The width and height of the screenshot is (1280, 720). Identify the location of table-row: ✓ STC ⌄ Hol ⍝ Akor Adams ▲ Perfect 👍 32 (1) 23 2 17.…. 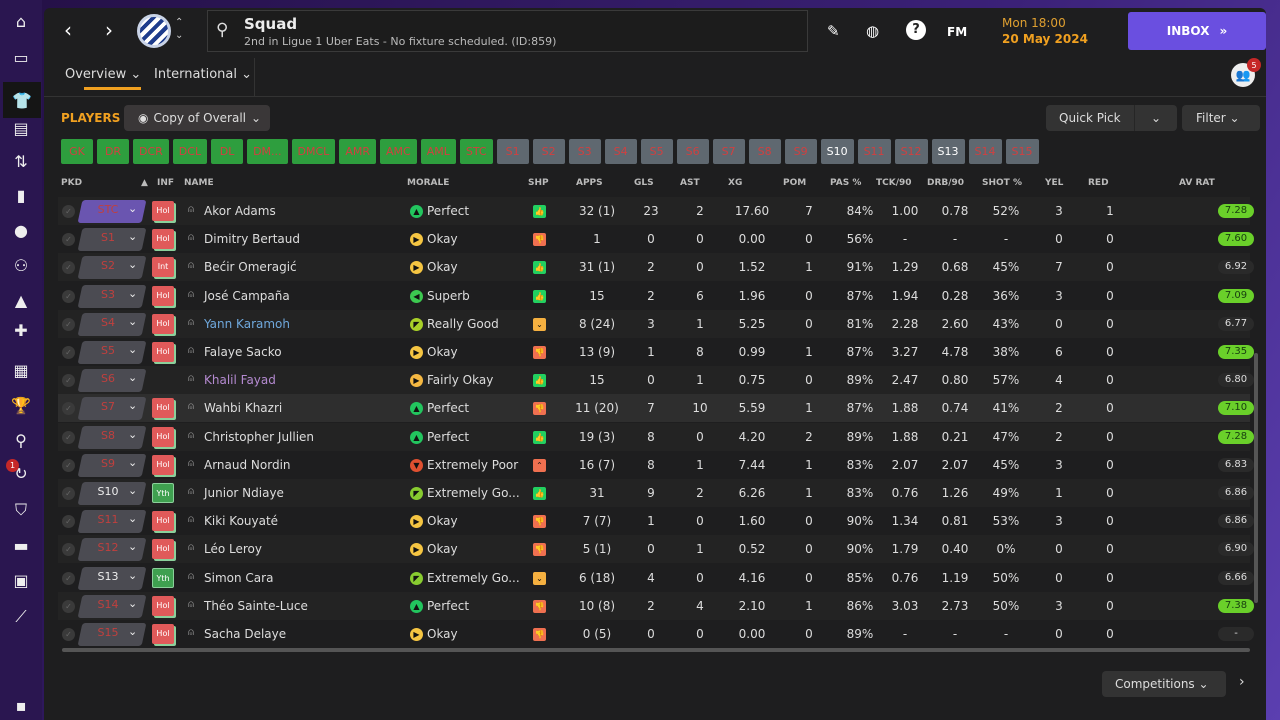
(656, 211).